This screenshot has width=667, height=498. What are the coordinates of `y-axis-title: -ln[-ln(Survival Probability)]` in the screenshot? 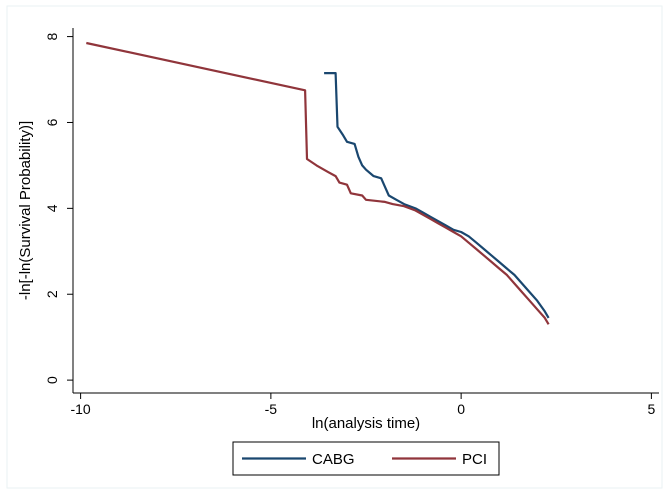 It's located at (25, 210).